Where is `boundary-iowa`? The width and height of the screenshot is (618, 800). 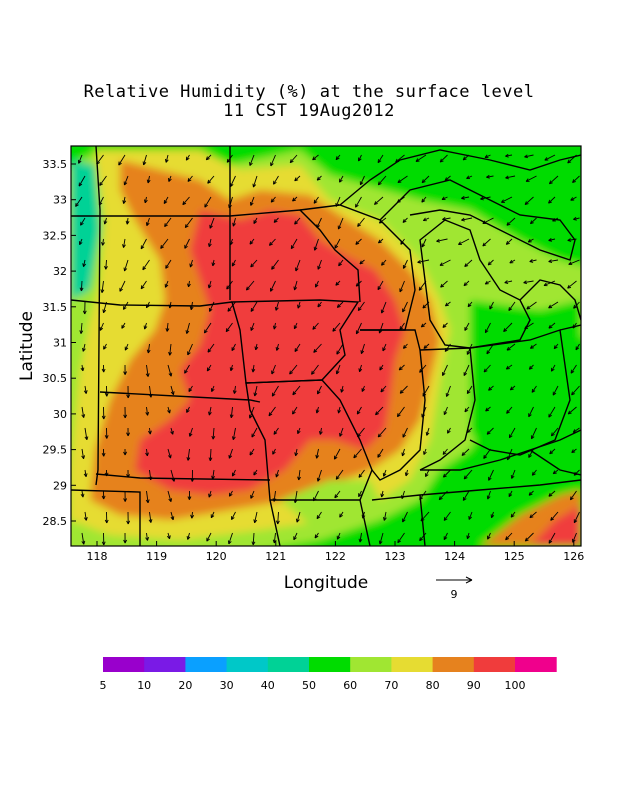 boundary-iowa is located at coordinates (295, 341).